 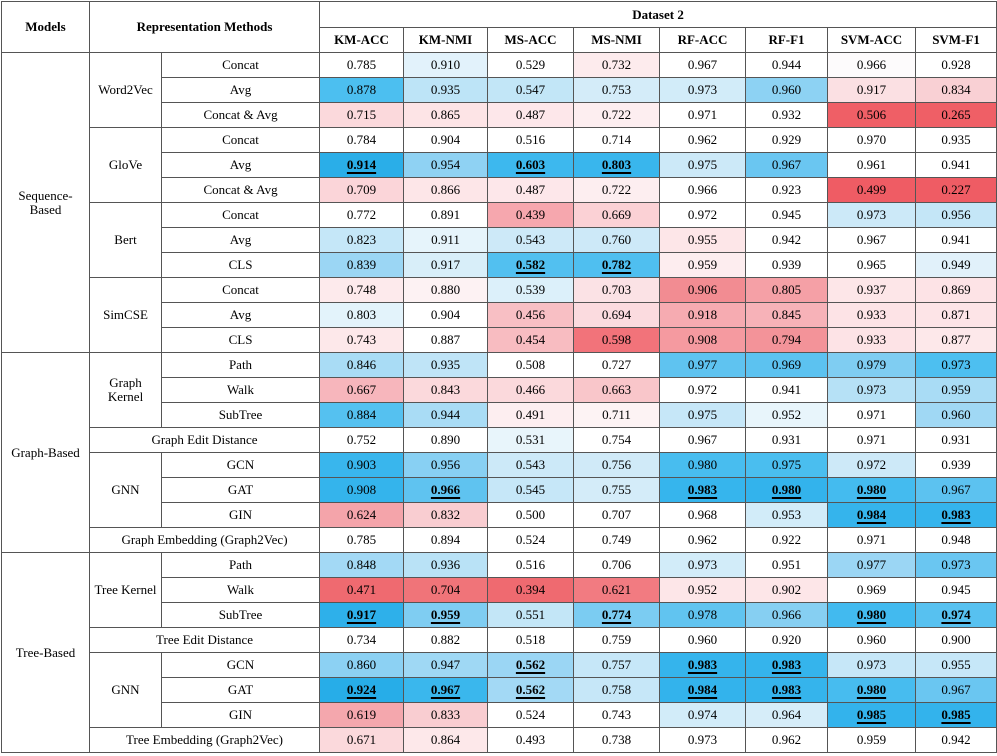 I want to click on score-value: 0.759, so click(x=616, y=639).